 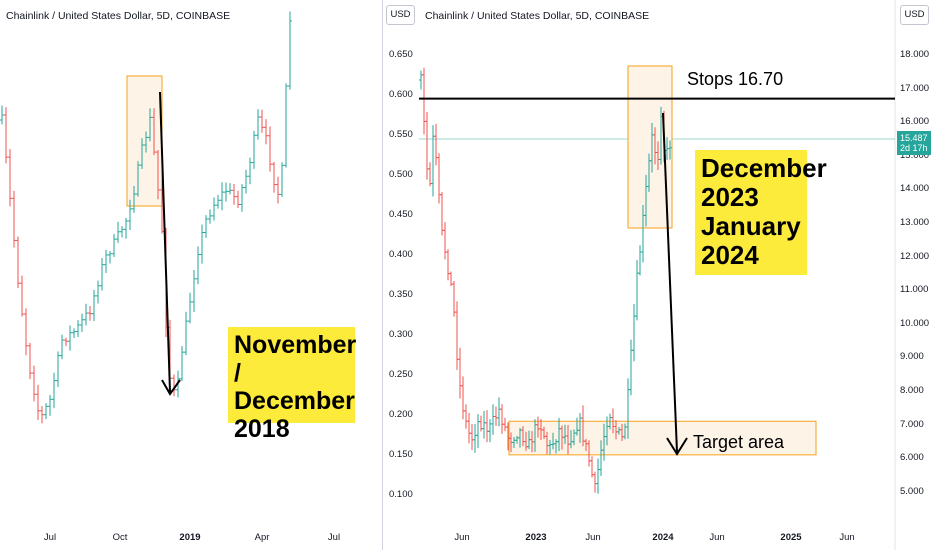 I want to click on right-x-tick-2025: 2025, so click(x=791, y=537).